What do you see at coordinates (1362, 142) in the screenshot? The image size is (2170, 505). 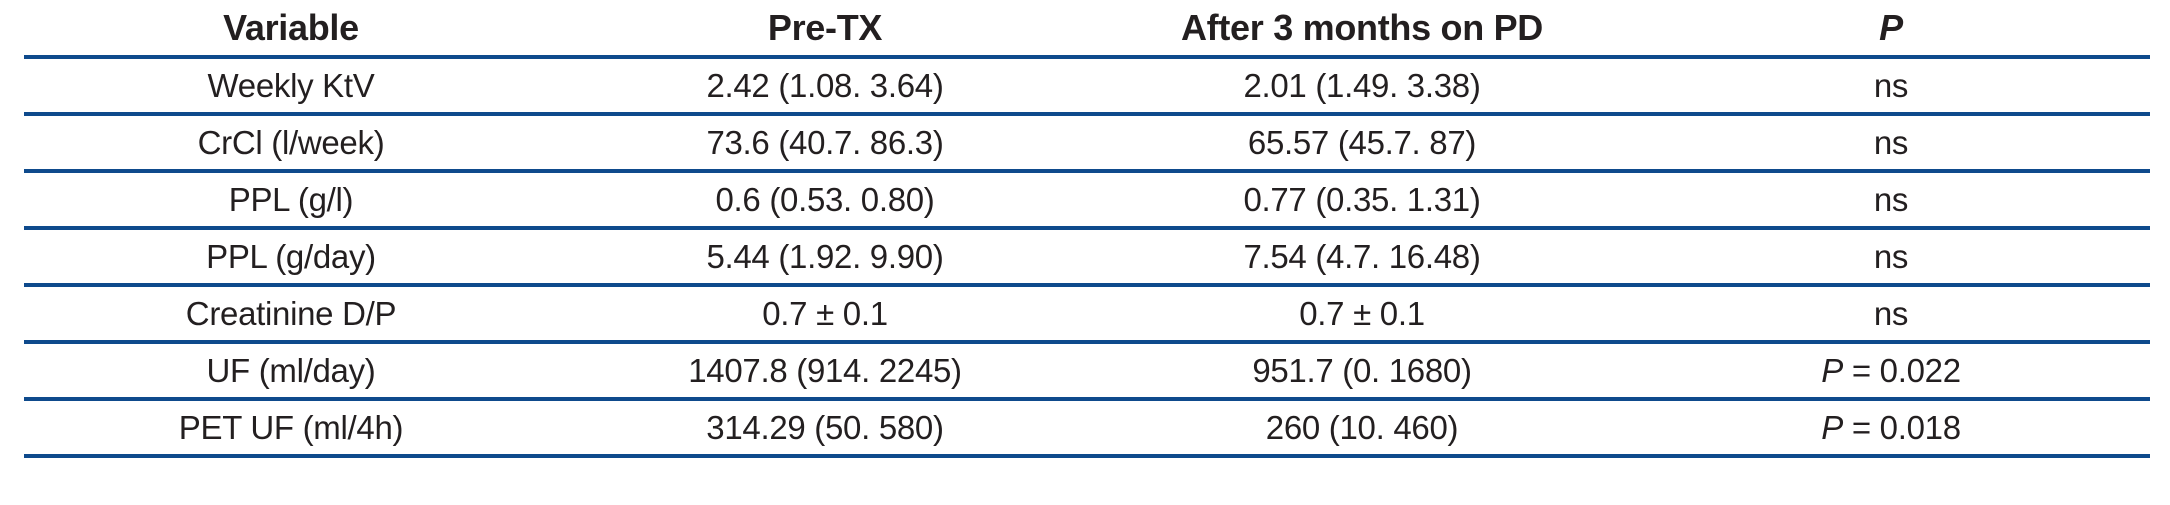 I see `cell-after: 65.57 (45.7. 87)` at bounding box center [1362, 142].